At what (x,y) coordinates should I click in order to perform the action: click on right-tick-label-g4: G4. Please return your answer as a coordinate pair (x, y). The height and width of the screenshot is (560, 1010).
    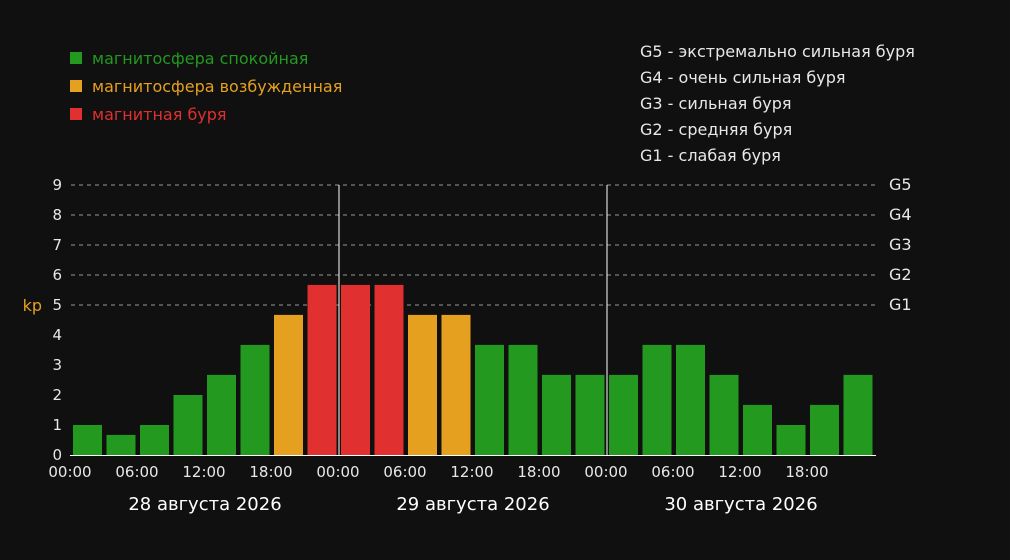
    Looking at the image, I should click on (900, 214).